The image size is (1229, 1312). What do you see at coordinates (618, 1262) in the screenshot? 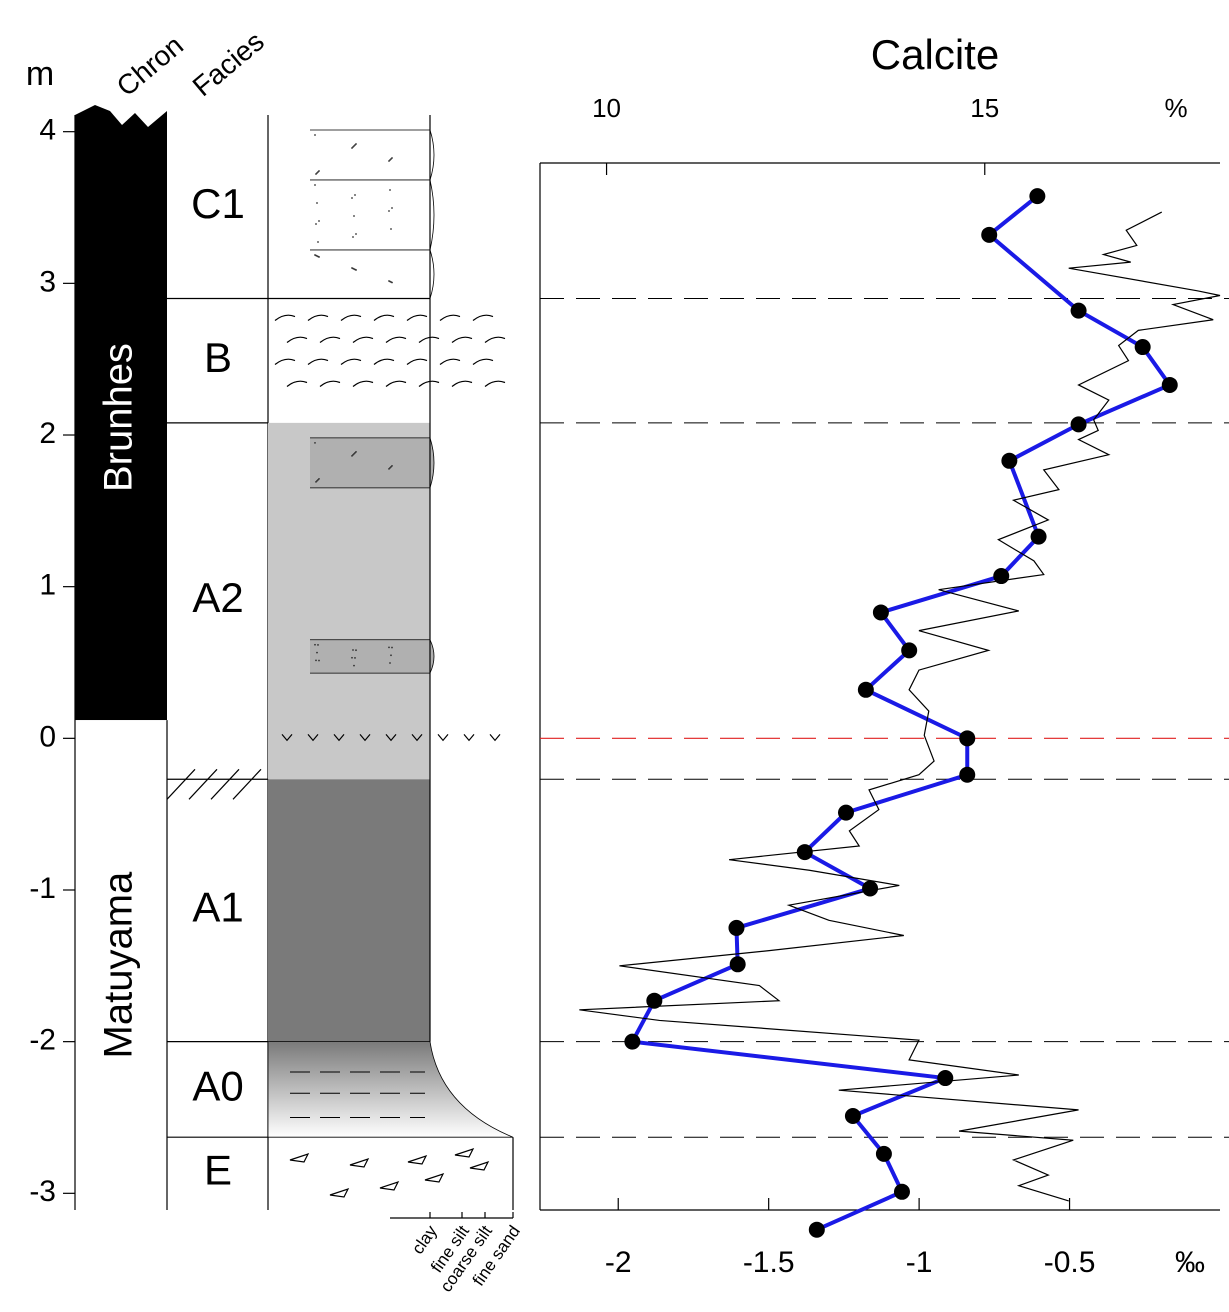
I see `x-tick-label: -2` at bounding box center [618, 1262].